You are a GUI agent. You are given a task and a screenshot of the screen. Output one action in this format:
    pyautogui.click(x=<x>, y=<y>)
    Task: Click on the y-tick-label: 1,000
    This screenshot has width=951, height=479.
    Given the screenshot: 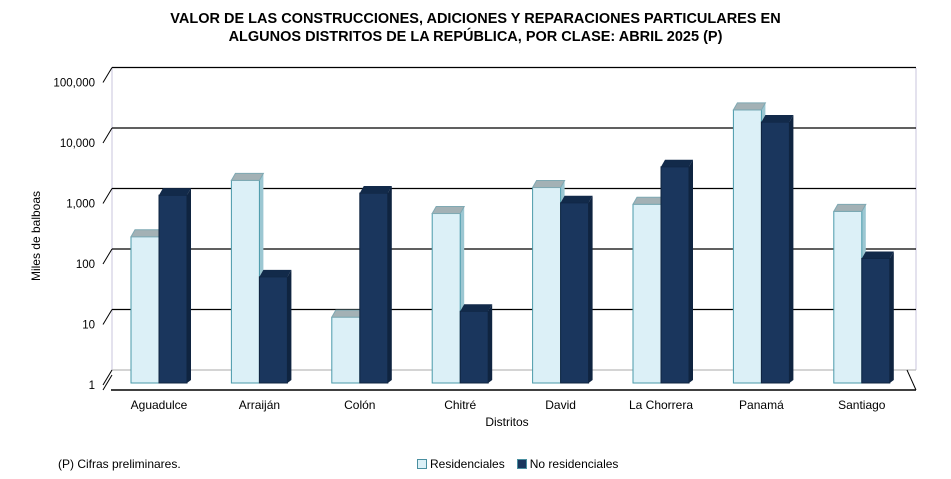 What is the action you would take?
    pyautogui.click(x=80, y=205)
    